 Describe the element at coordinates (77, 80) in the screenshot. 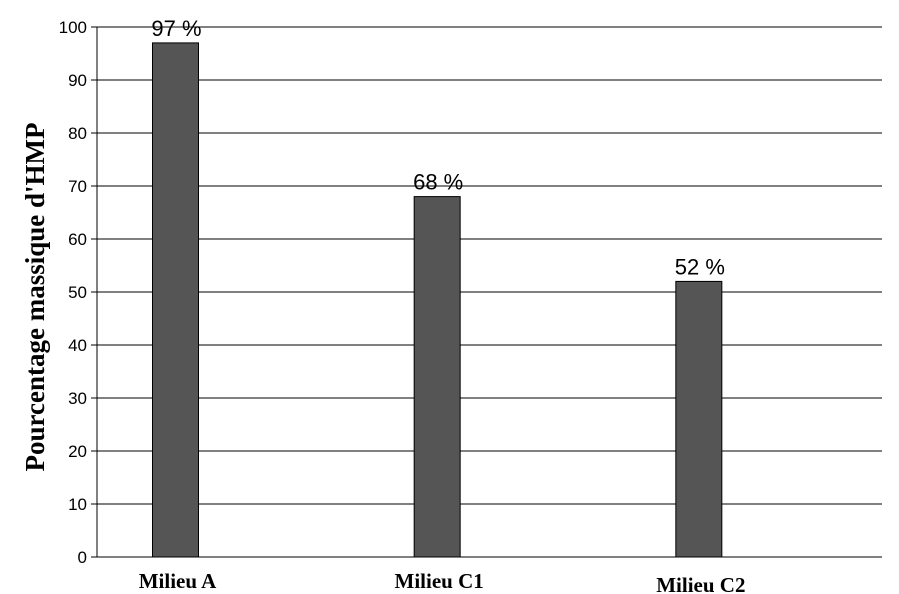

I see `y-tick-label: 90` at that location.